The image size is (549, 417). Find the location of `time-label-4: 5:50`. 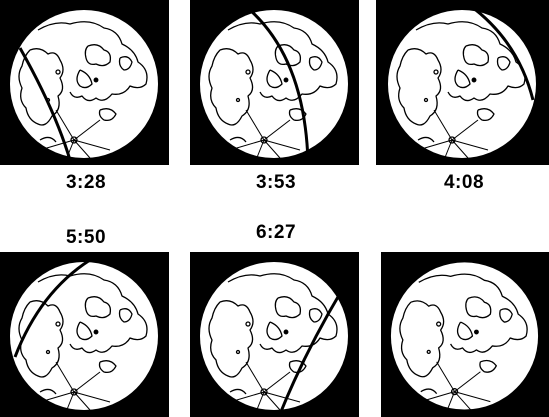

time-label-4: 5:50 is located at coordinates (86, 237).